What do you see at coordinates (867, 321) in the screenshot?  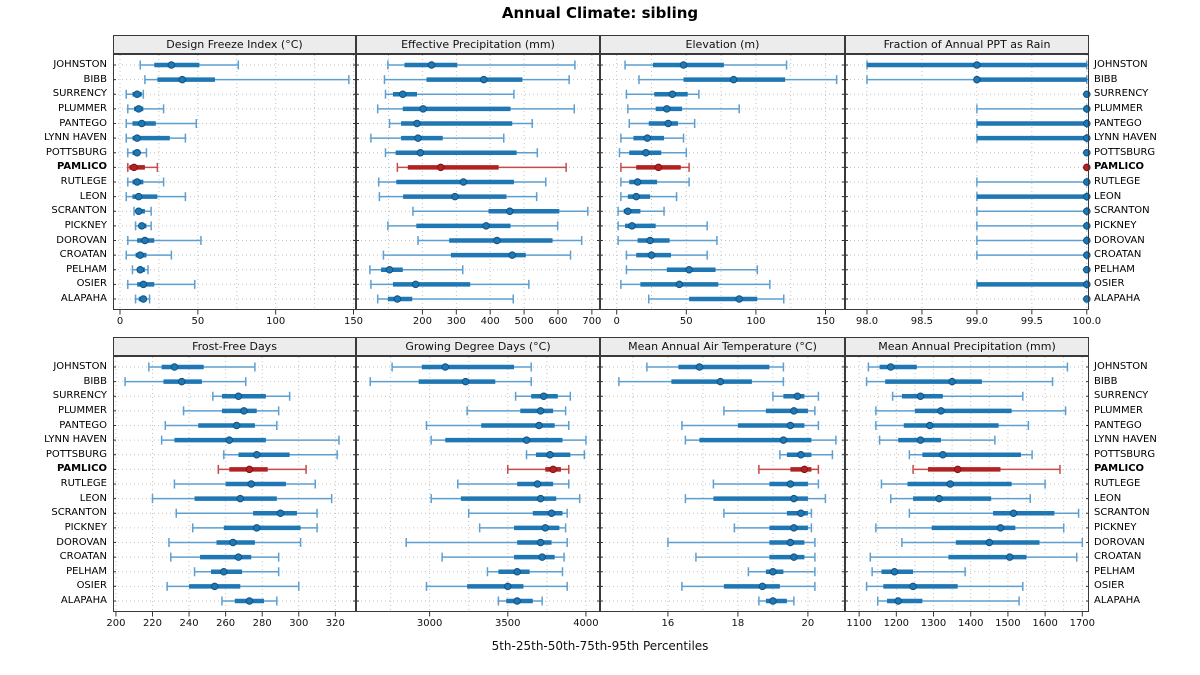 I see `axis-tick-label: 98.0` at bounding box center [867, 321].